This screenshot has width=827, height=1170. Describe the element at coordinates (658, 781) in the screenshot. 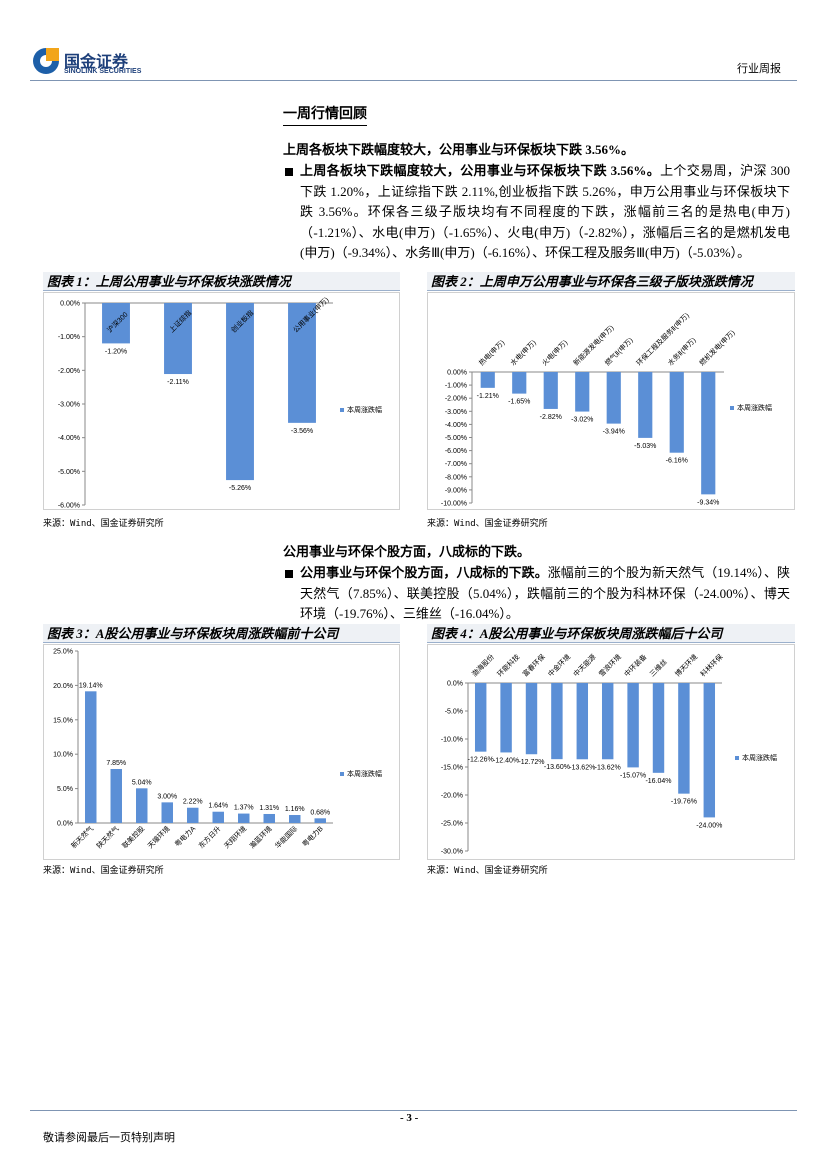

I see `value-label: -16.04%` at that location.